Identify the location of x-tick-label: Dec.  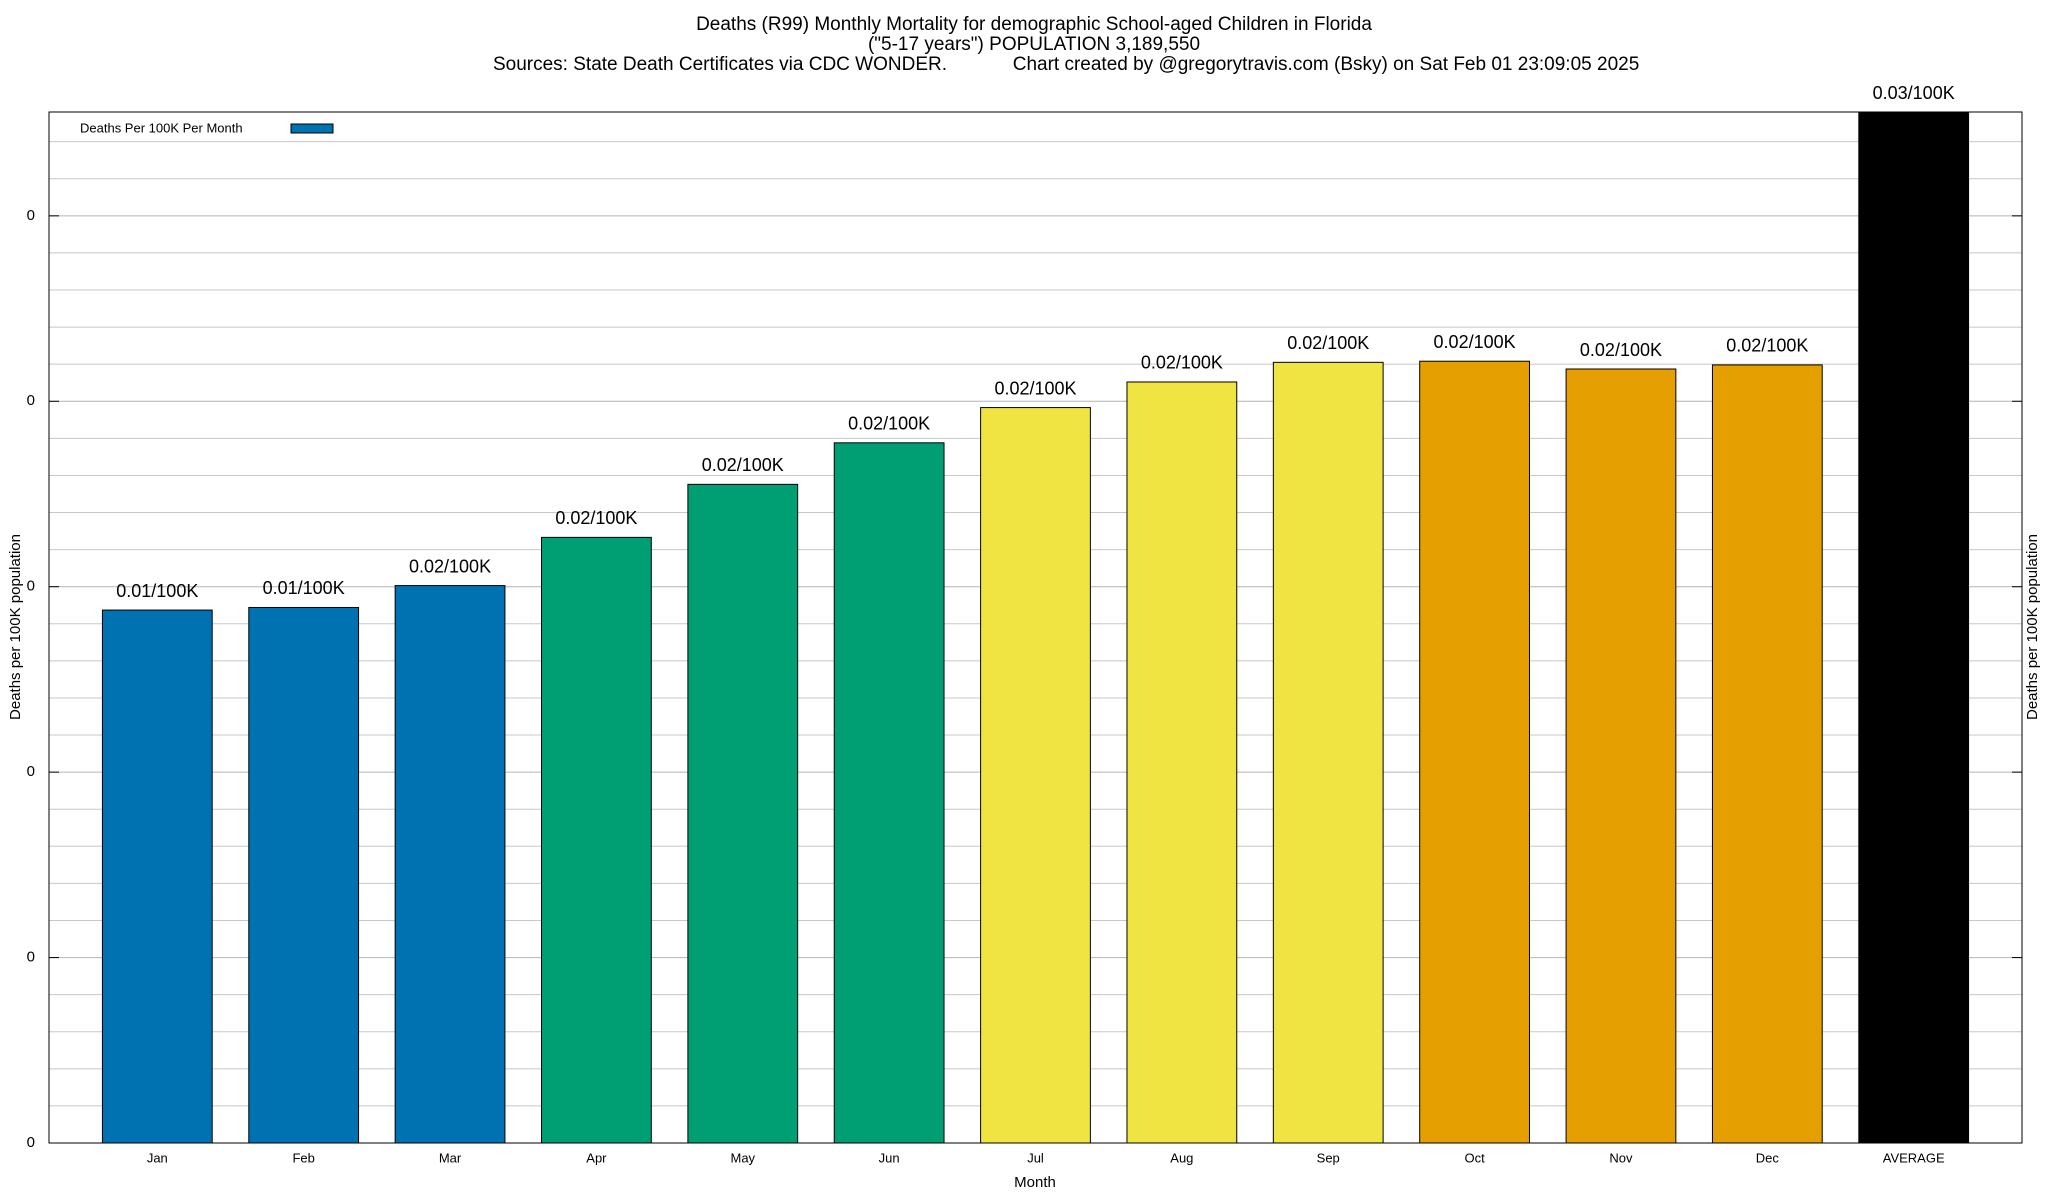
(1768, 1157).